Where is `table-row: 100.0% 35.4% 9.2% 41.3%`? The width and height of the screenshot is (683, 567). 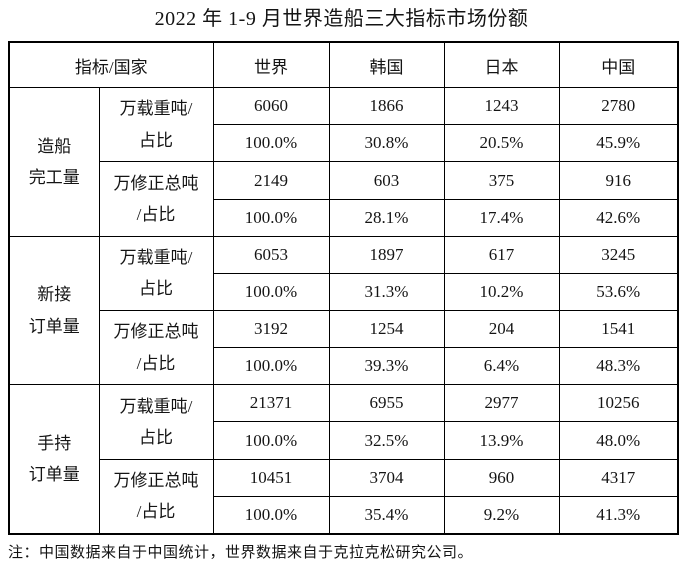 table-row: 100.0% 35.4% 9.2% 41.3% is located at coordinates (344, 515).